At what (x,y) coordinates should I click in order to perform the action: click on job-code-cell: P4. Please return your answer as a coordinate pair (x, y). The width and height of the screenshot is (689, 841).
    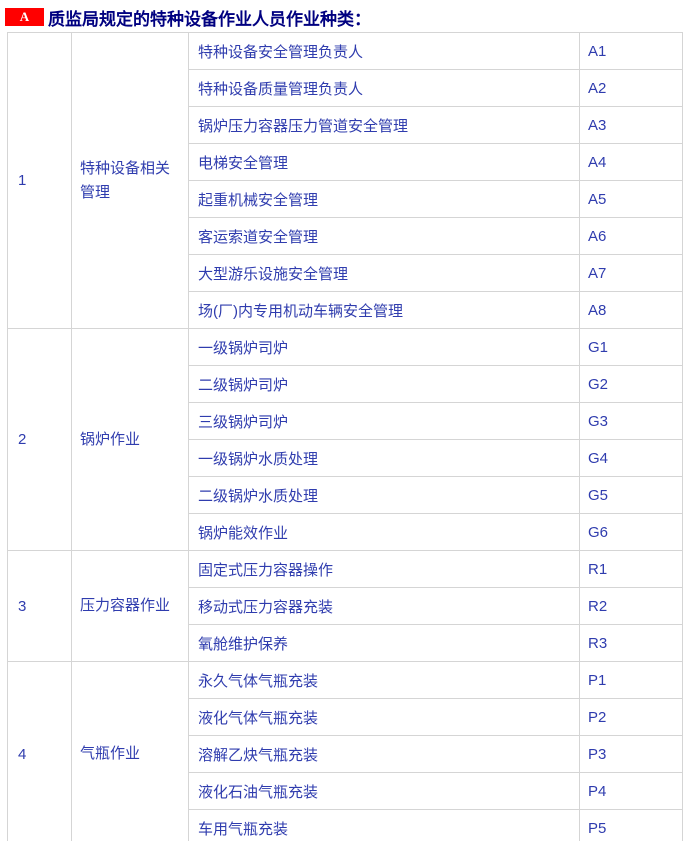
    Looking at the image, I should click on (631, 791).